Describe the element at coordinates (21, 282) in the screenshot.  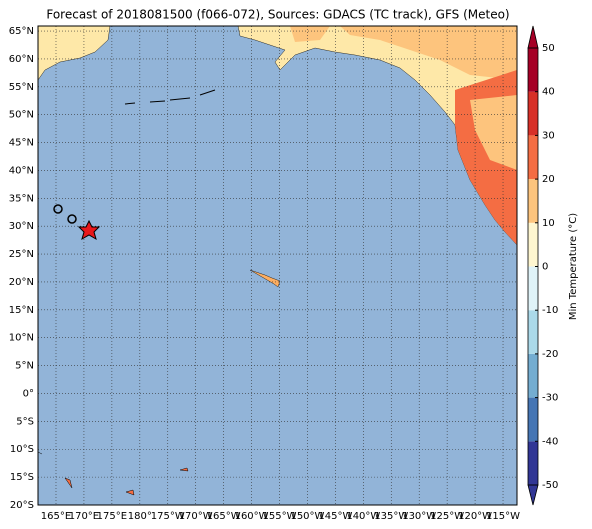
I see `y-tick-label: 20°N` at that location.